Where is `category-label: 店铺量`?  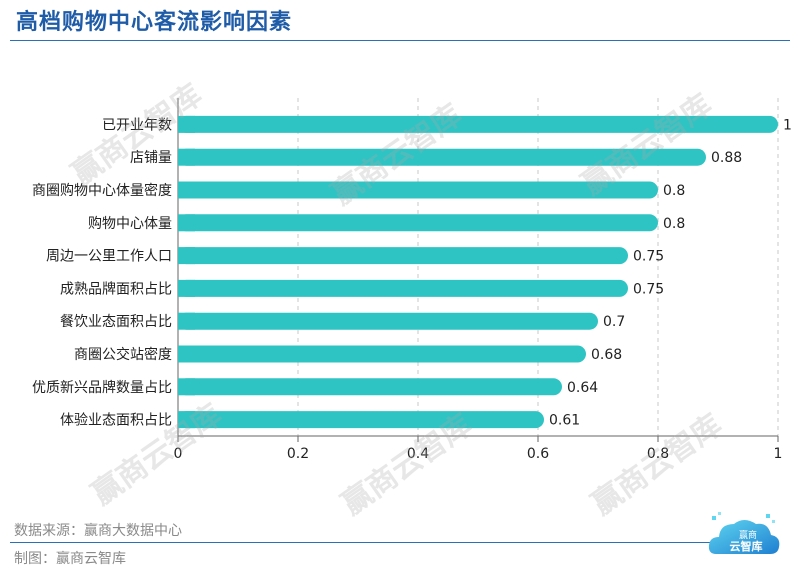
category-label: 店铺量 is located at coordinates (151, 158).